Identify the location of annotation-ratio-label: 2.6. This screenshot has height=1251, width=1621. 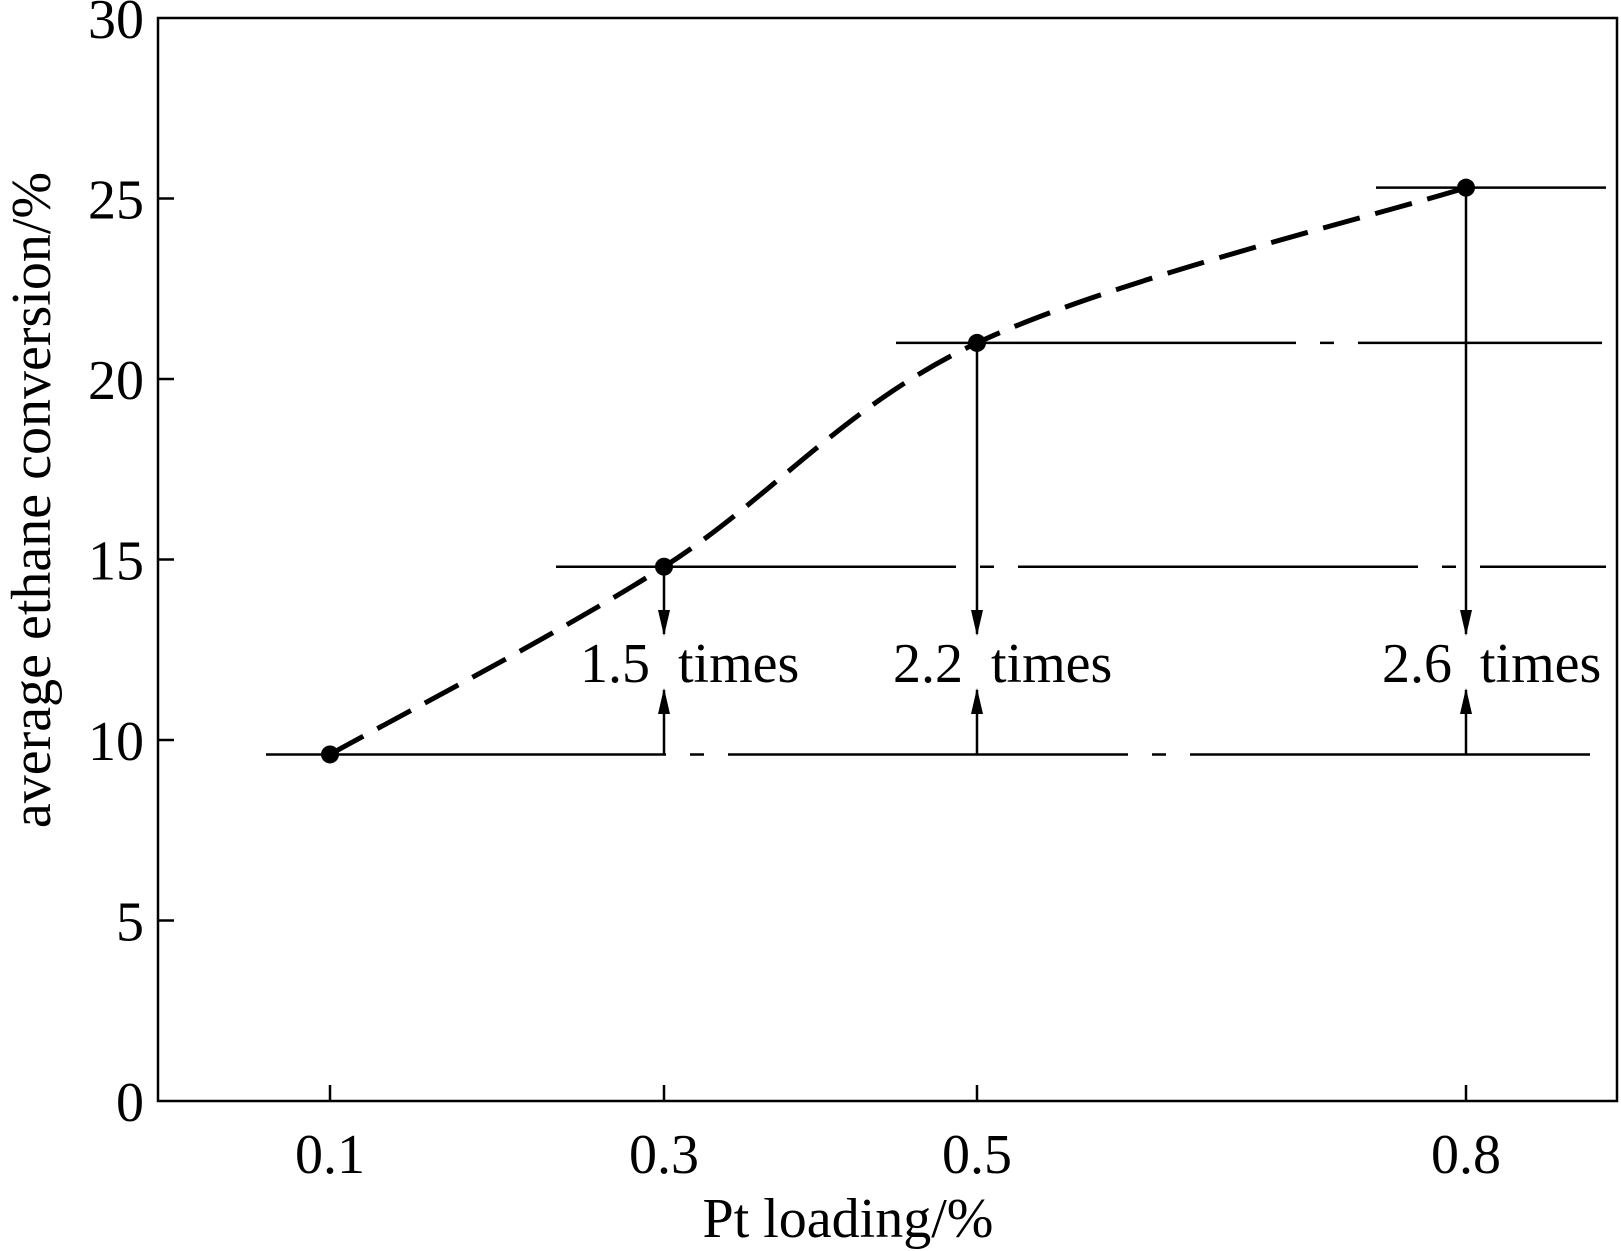
(1417, 664).